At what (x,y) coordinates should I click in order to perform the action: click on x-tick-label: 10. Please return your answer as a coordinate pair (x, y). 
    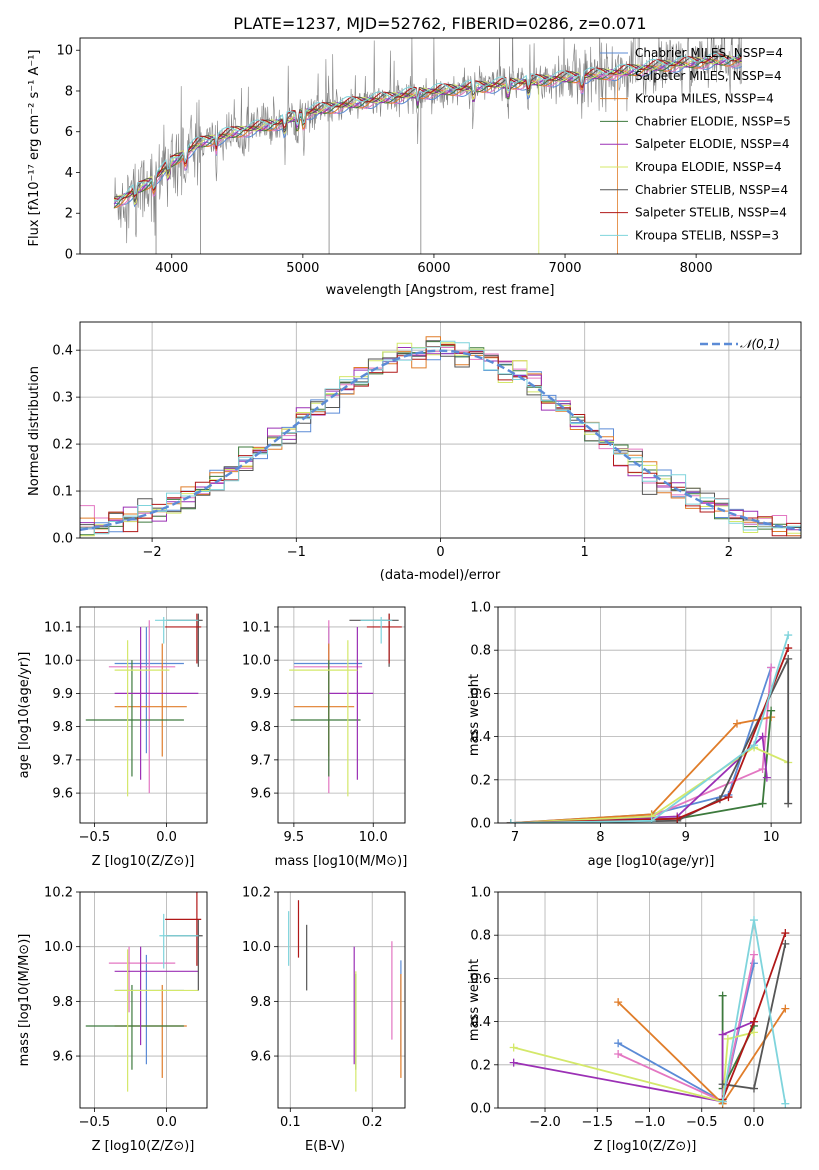
    Looking at the image, I should click on (771, 837).